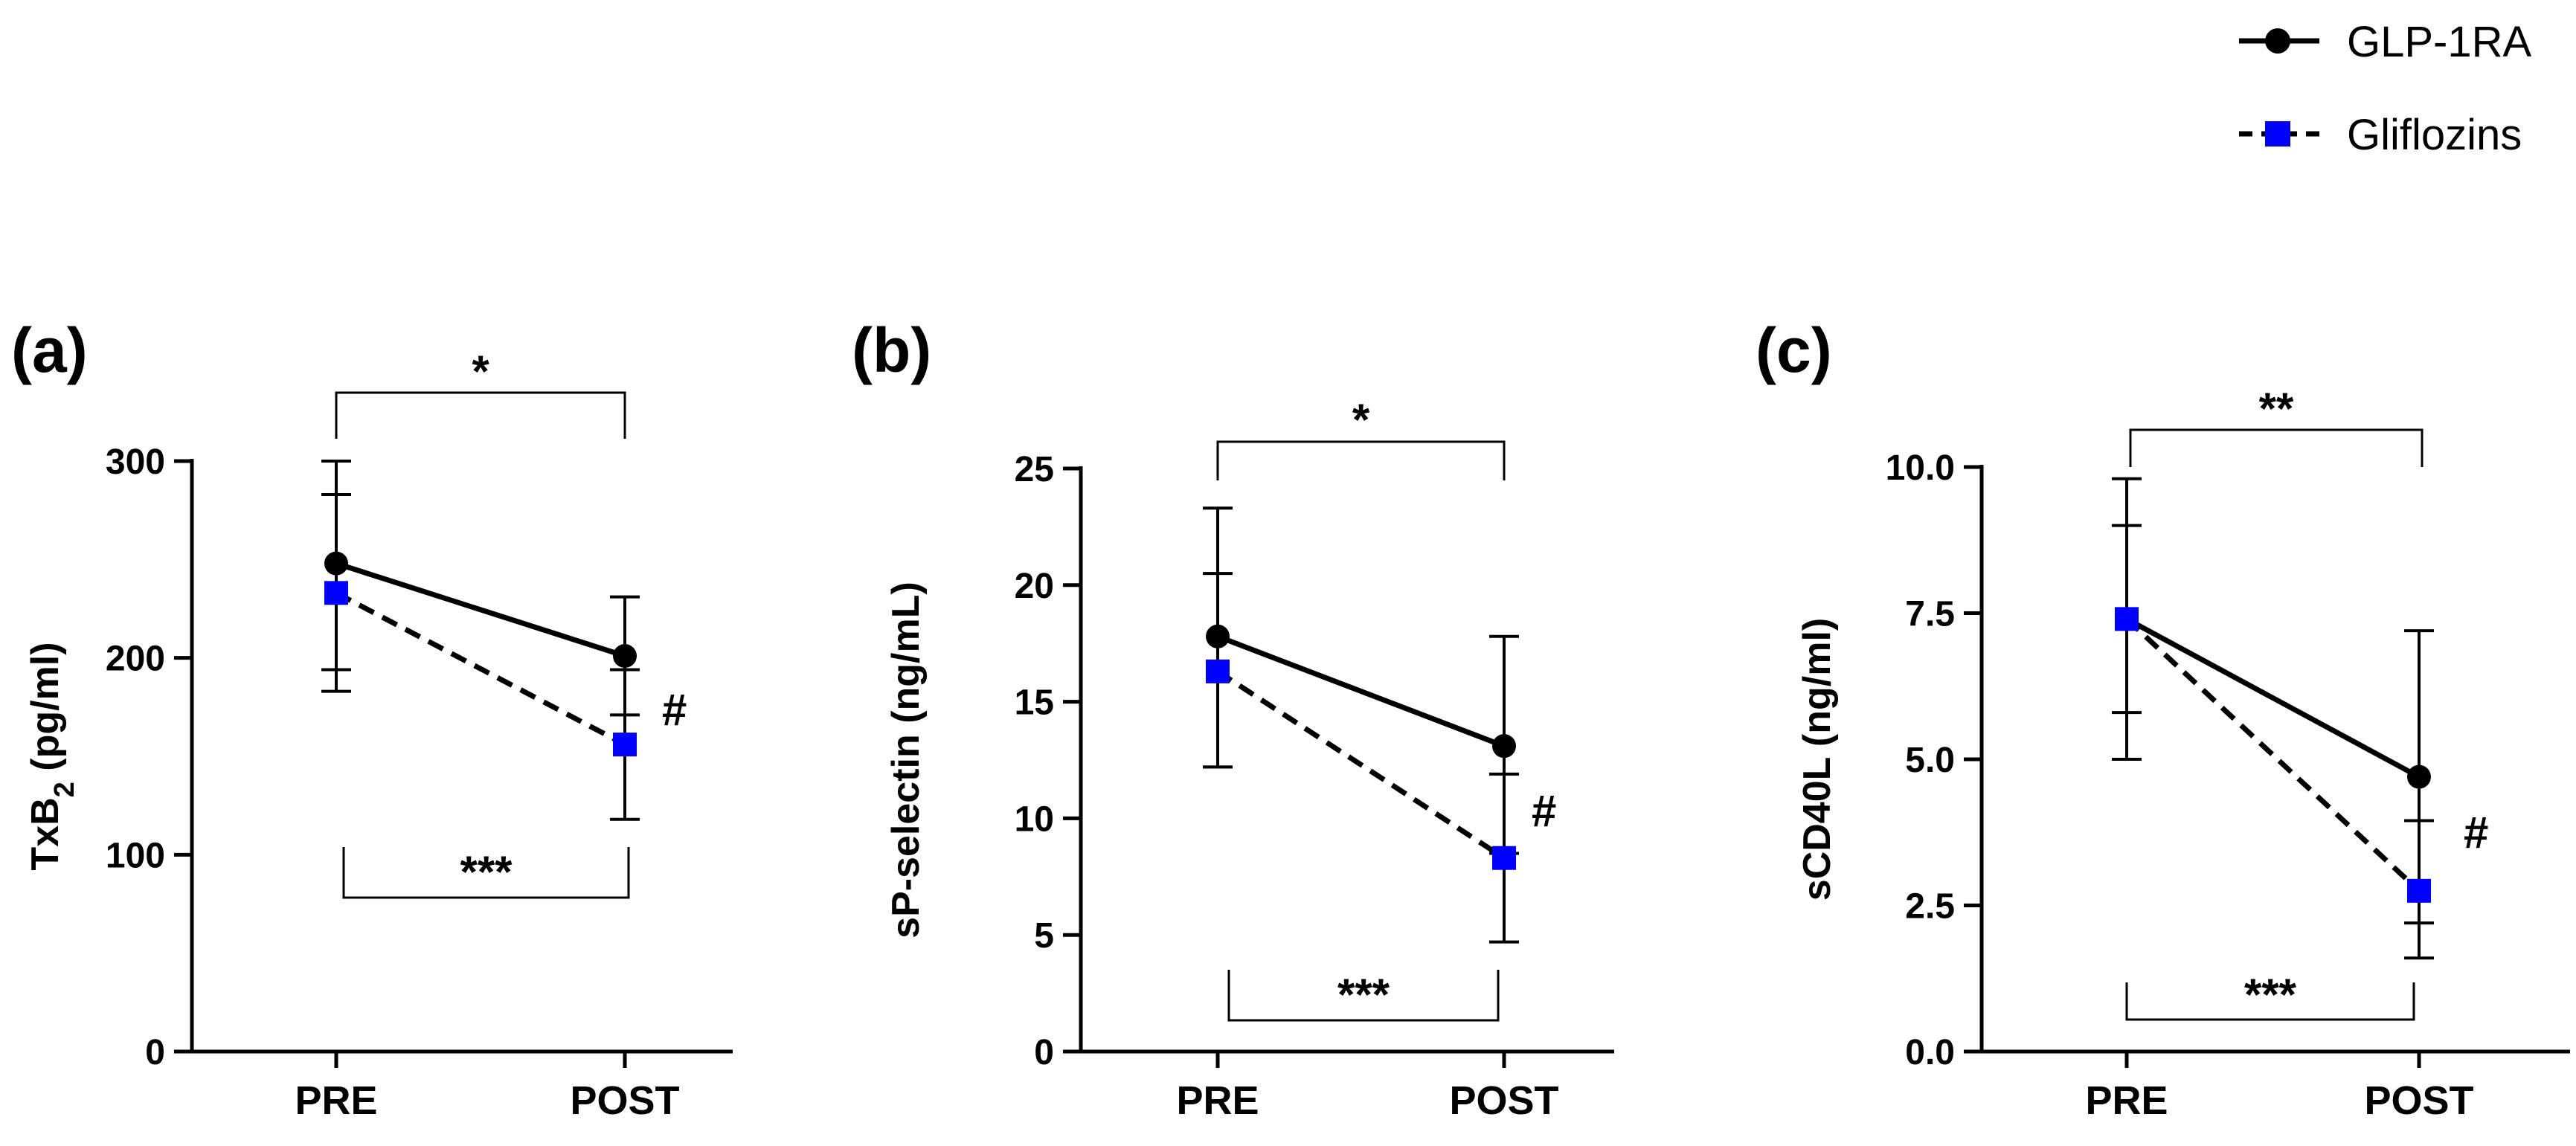 The width and height of the screenshot is (2576, 1146). Describe the element at coordinates (135, 462) in the screenshot. I see `y-tick-label: 300` at that location.